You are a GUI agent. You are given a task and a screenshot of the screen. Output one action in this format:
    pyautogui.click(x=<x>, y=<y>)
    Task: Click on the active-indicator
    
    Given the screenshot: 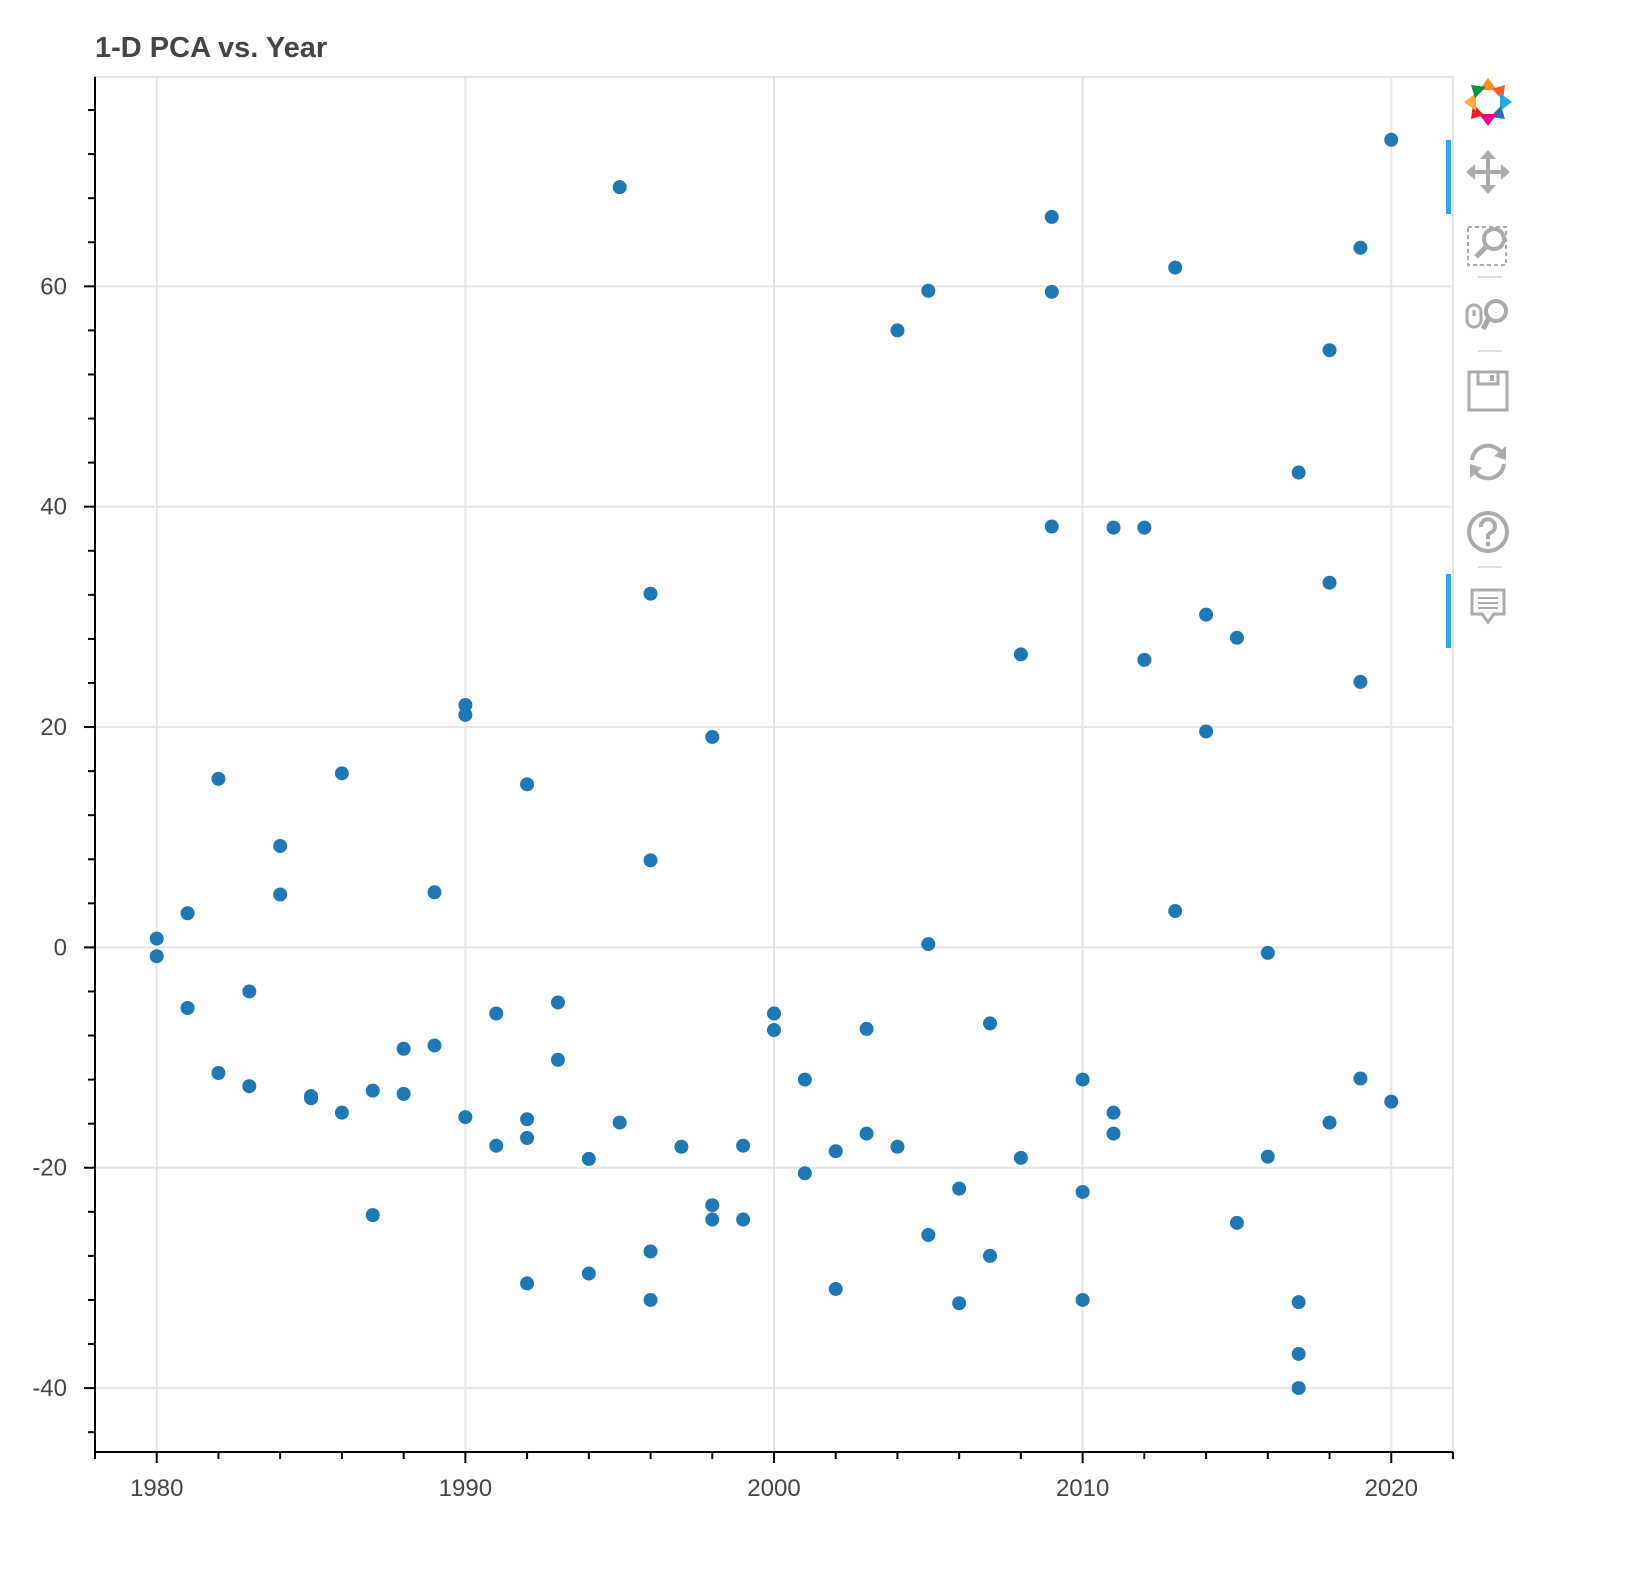 What is the action you would take?
    pyautogui.click(x=1448, y=611)
    